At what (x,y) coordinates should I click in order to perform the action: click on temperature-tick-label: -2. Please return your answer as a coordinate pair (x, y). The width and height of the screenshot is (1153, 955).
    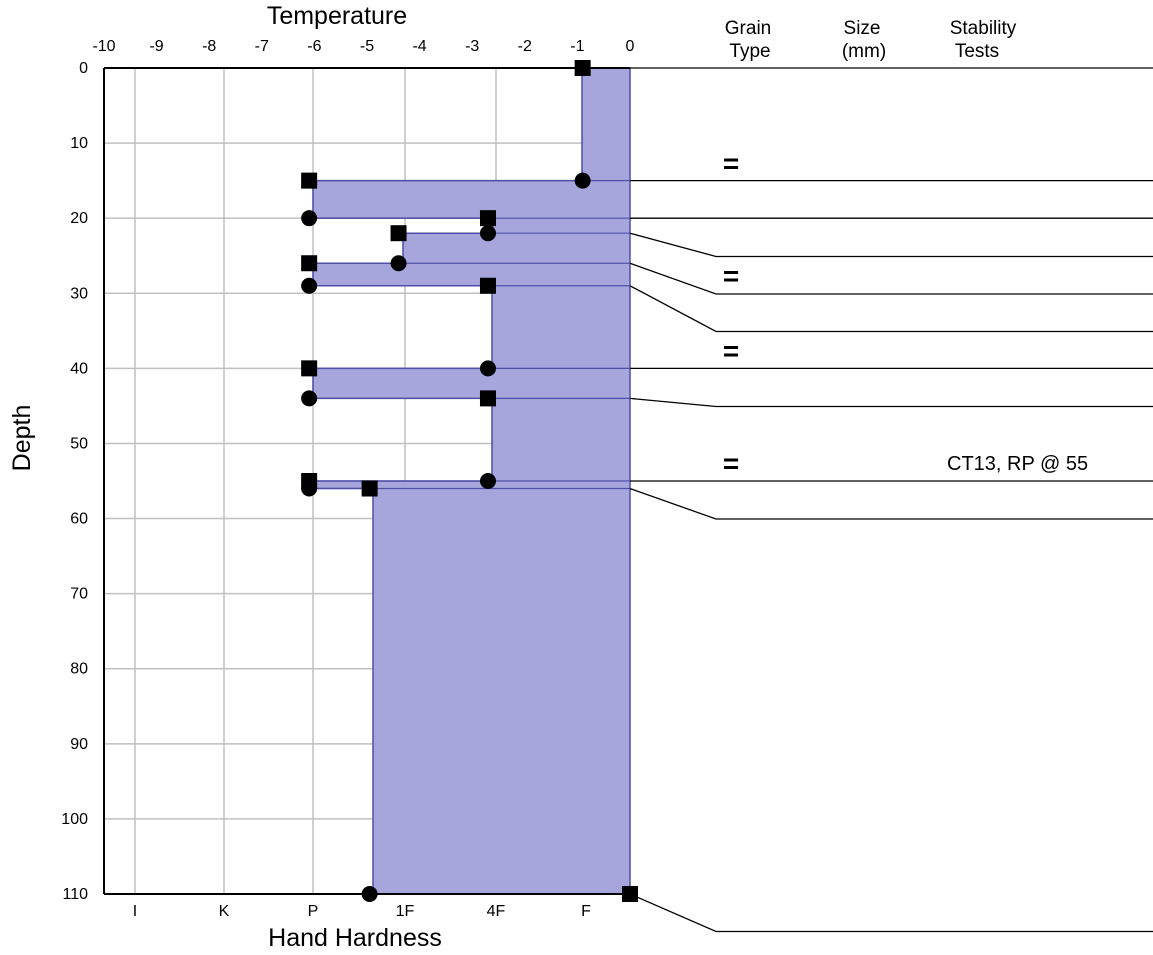
    Looking at the image, I should click on (525, 46).